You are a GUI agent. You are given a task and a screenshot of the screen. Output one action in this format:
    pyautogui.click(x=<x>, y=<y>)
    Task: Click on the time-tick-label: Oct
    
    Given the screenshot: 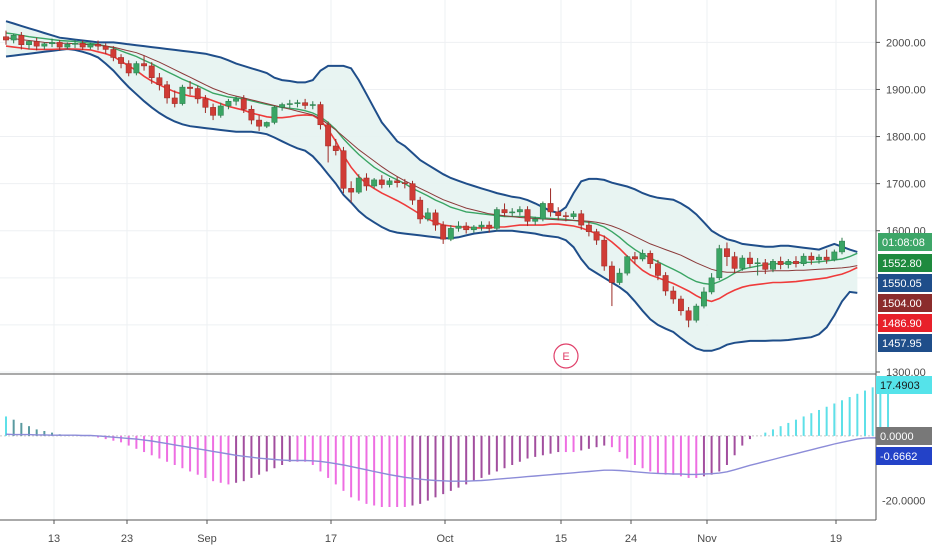 What is the action you would take?
    pyautogui.click(x=444, y=539)
    